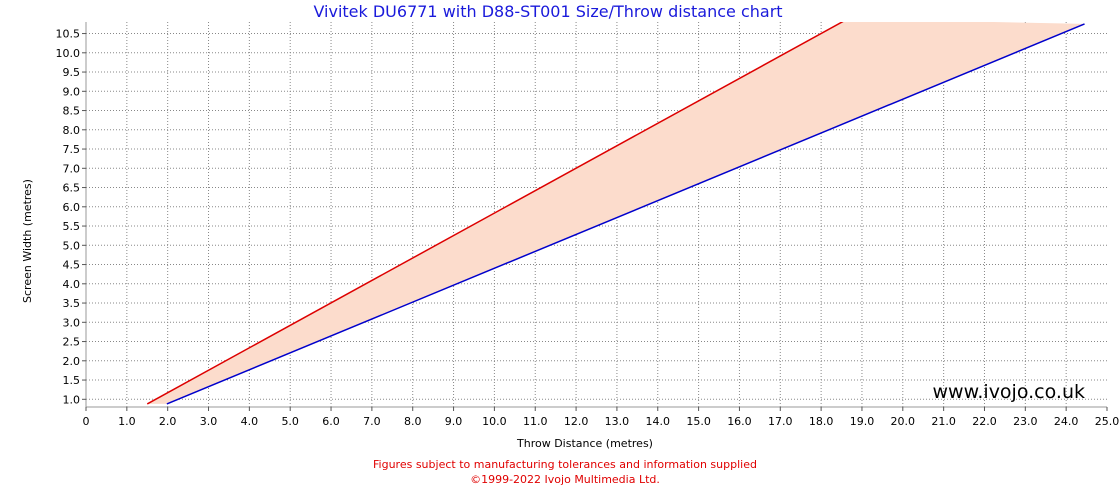  What do you see at coordinates (658, 421) in the screenshot?
I see `x-tick-label: 14.0` at bounding box center [658, 421].